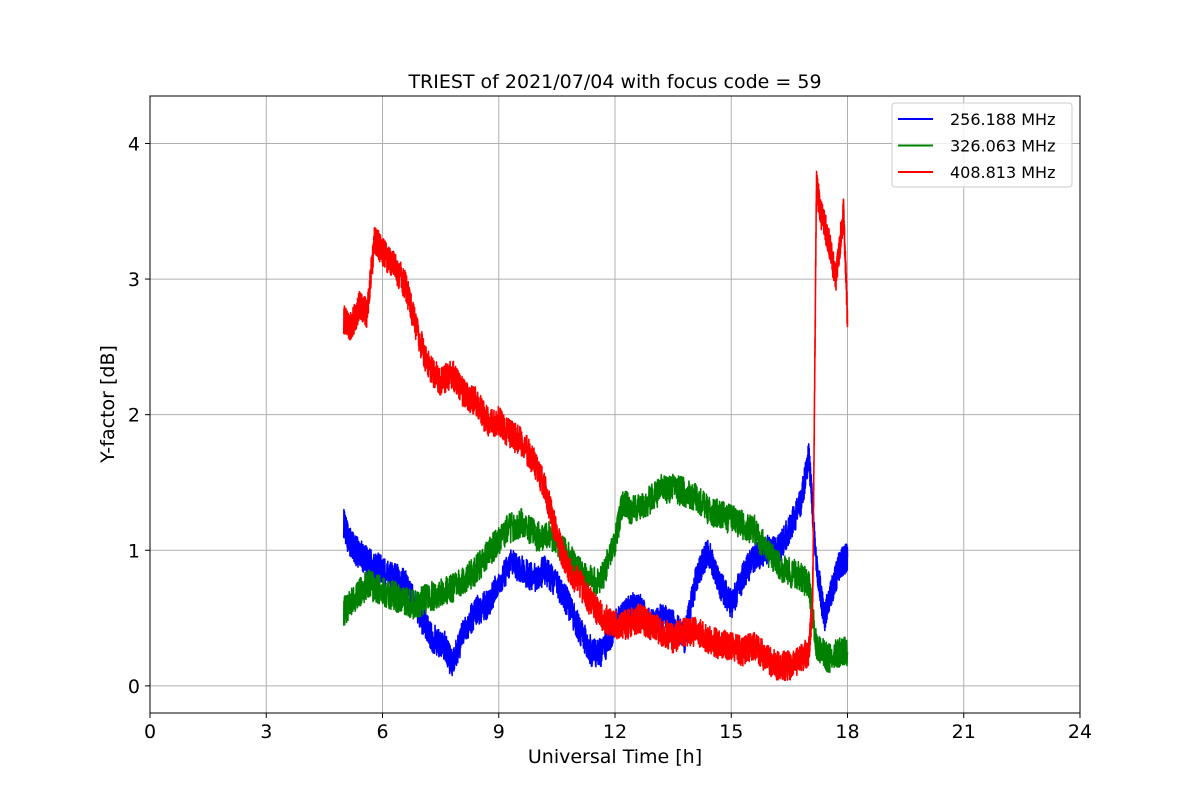 The height and width of the screenshot is (800, 1200). I want to click on legend-entry: 408.813 MHz, so click(1002, 172).